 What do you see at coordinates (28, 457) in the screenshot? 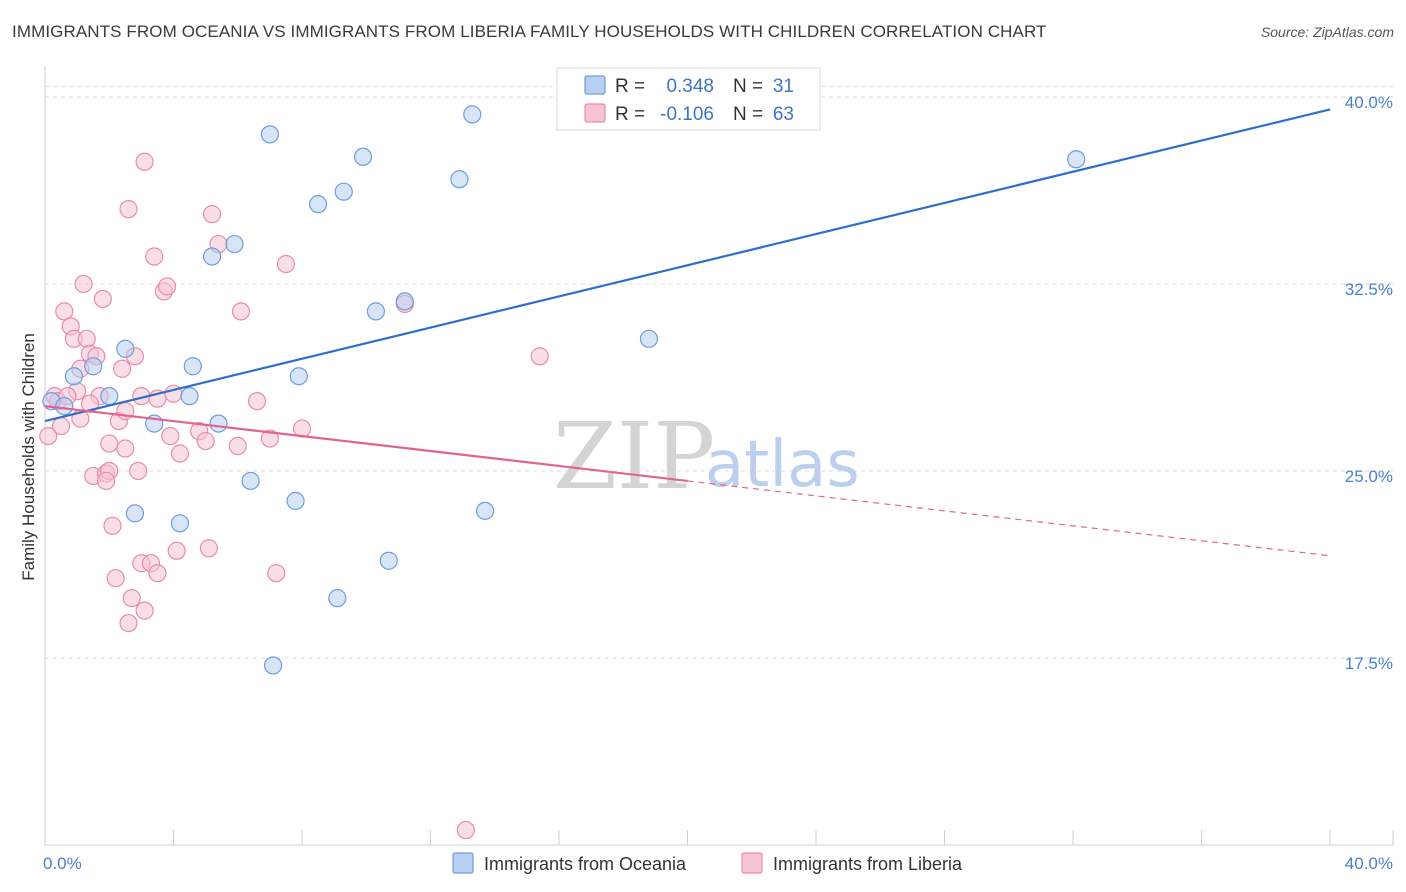
I see `y-axis-title: Family Households with Children` at bounding box center [28, 457].